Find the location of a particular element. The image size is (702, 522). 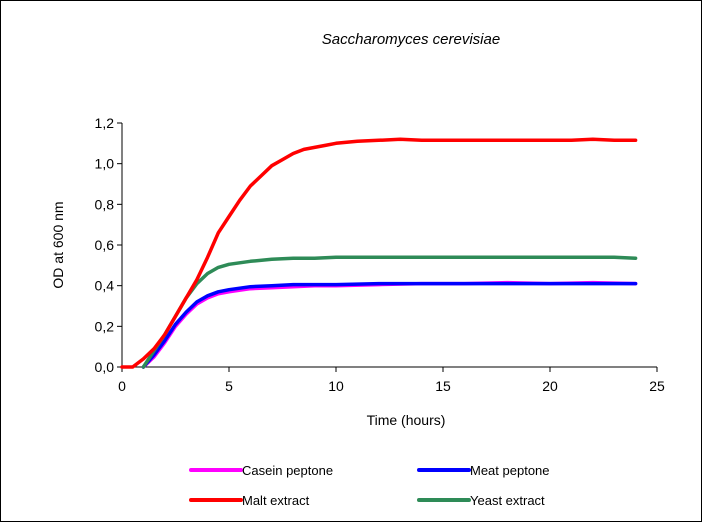

series-line-meat-peptone is located at coordinates (389, 325).